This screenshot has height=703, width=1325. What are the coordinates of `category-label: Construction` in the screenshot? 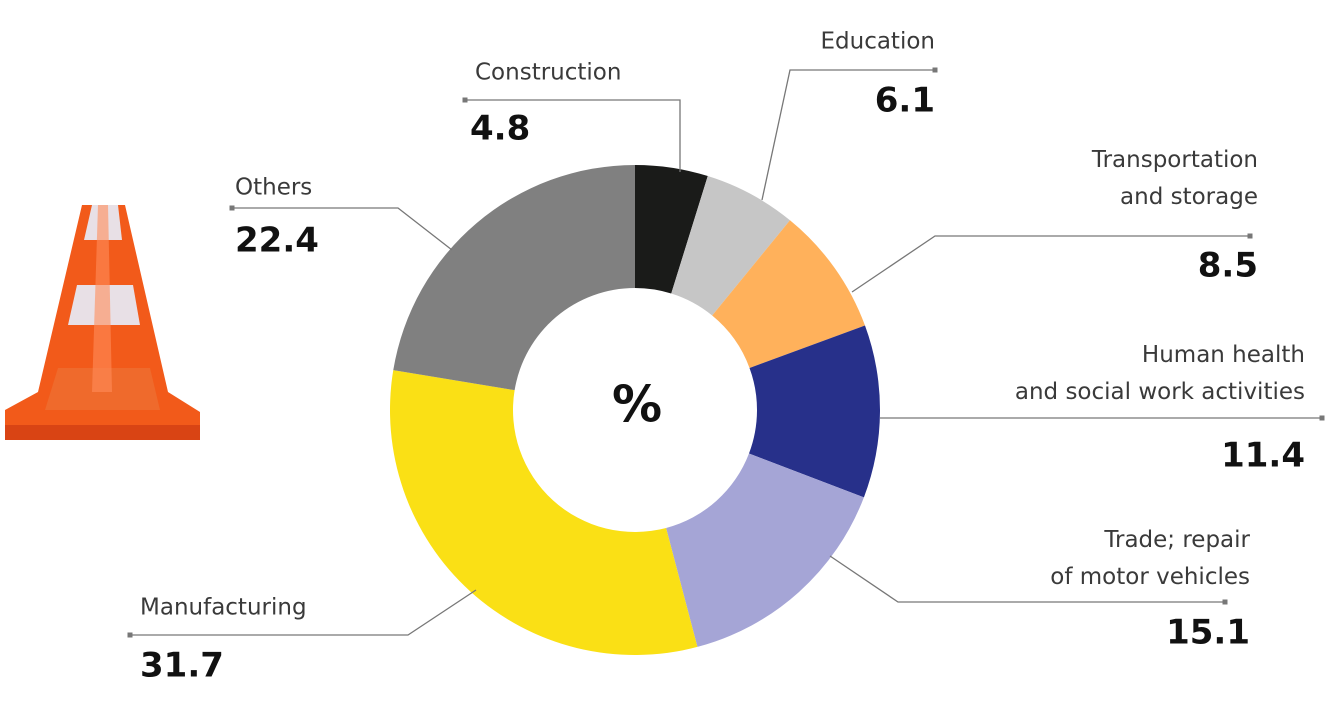 It's located at (548, 73).